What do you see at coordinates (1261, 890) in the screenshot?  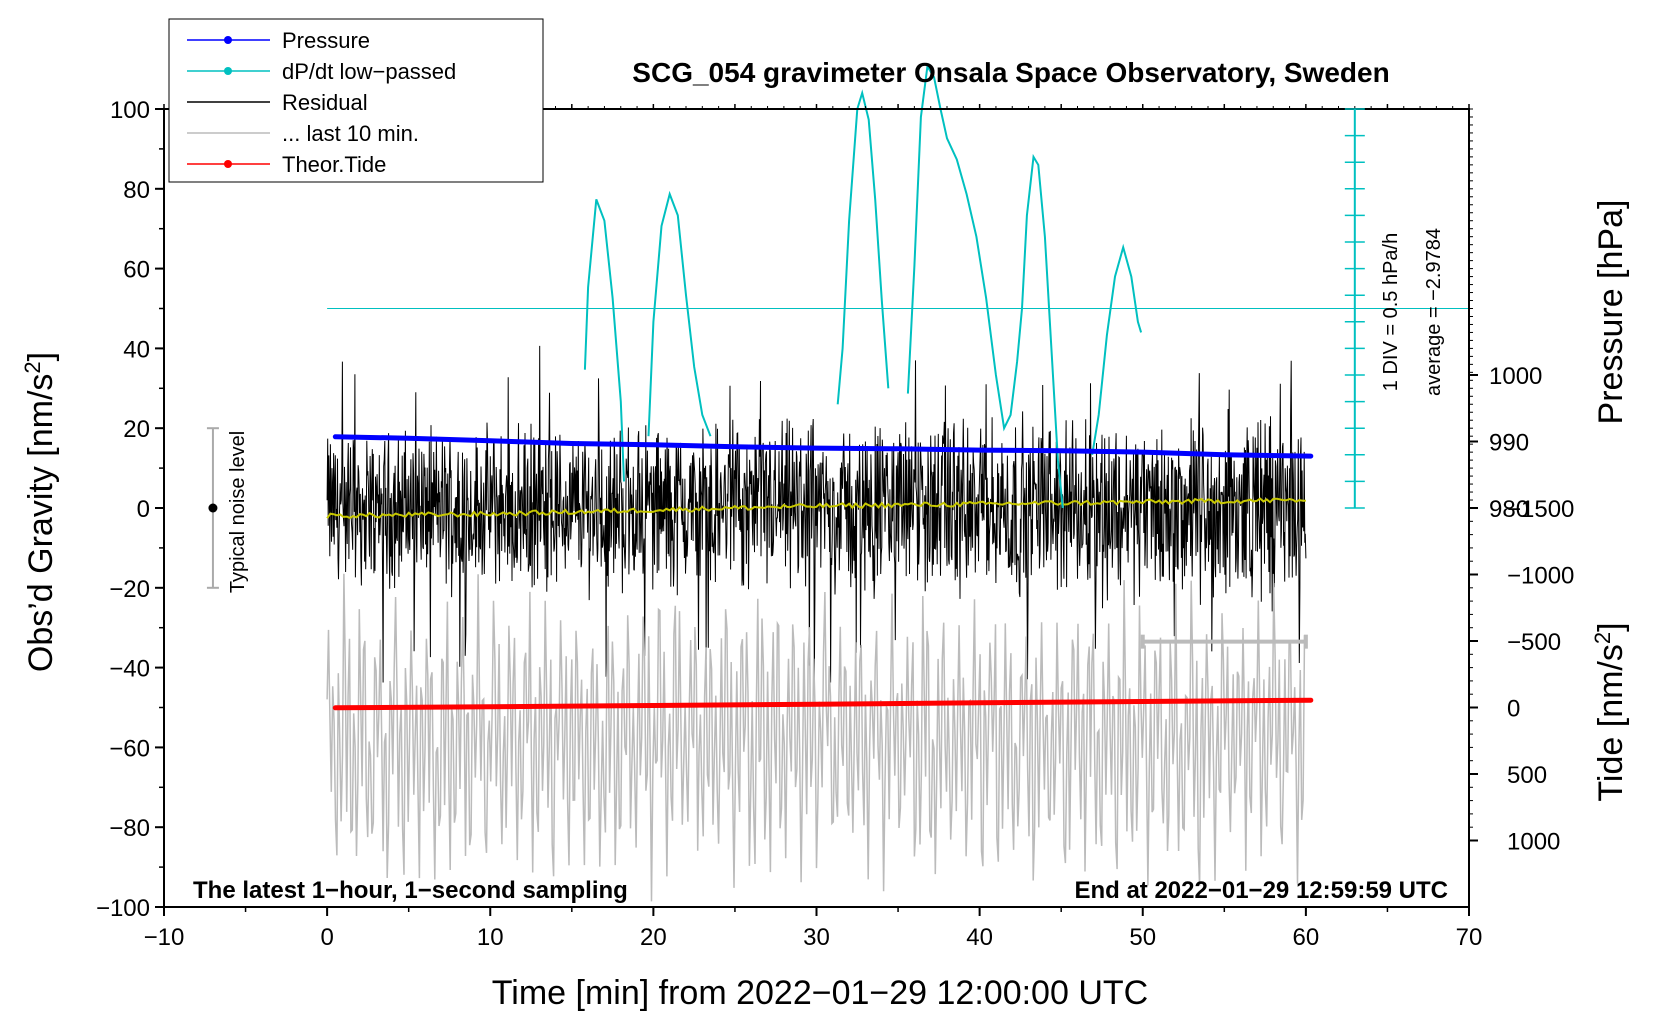 I see `corner-right-label: End at 2022−01−29 12:59:59 UTC` at bounding box center [1261, 890].